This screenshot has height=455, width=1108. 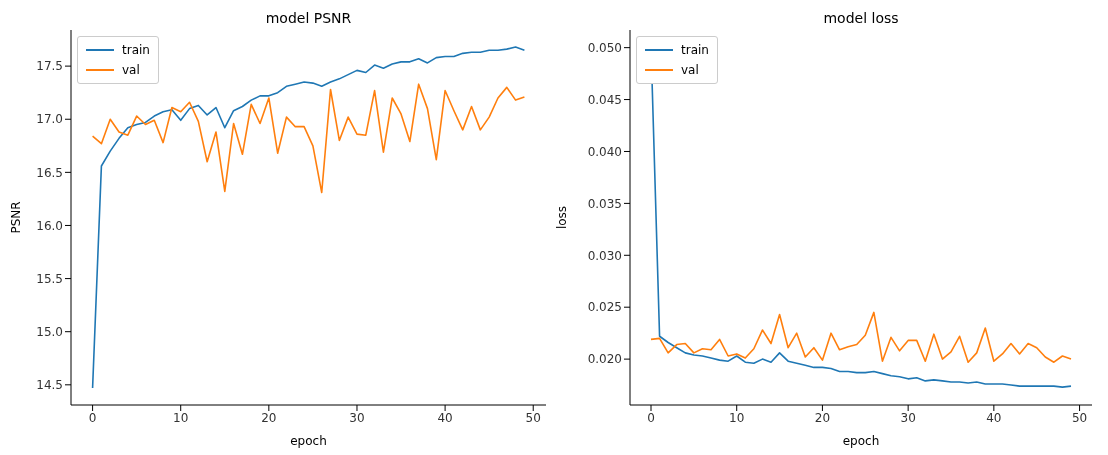 I want to click on y-tick-label: 16.0, so click(x=49, y=225).